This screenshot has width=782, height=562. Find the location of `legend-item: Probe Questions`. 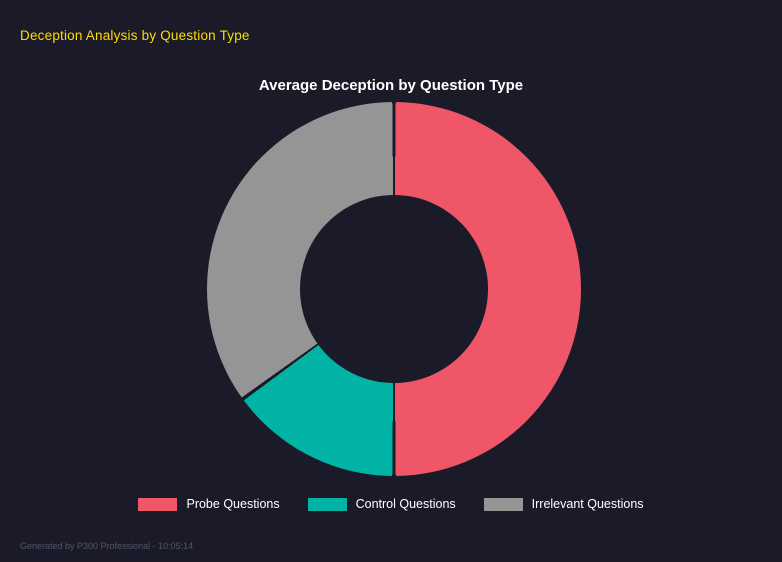

legend-item: Probe Questions is located at coordinates (209, 504).